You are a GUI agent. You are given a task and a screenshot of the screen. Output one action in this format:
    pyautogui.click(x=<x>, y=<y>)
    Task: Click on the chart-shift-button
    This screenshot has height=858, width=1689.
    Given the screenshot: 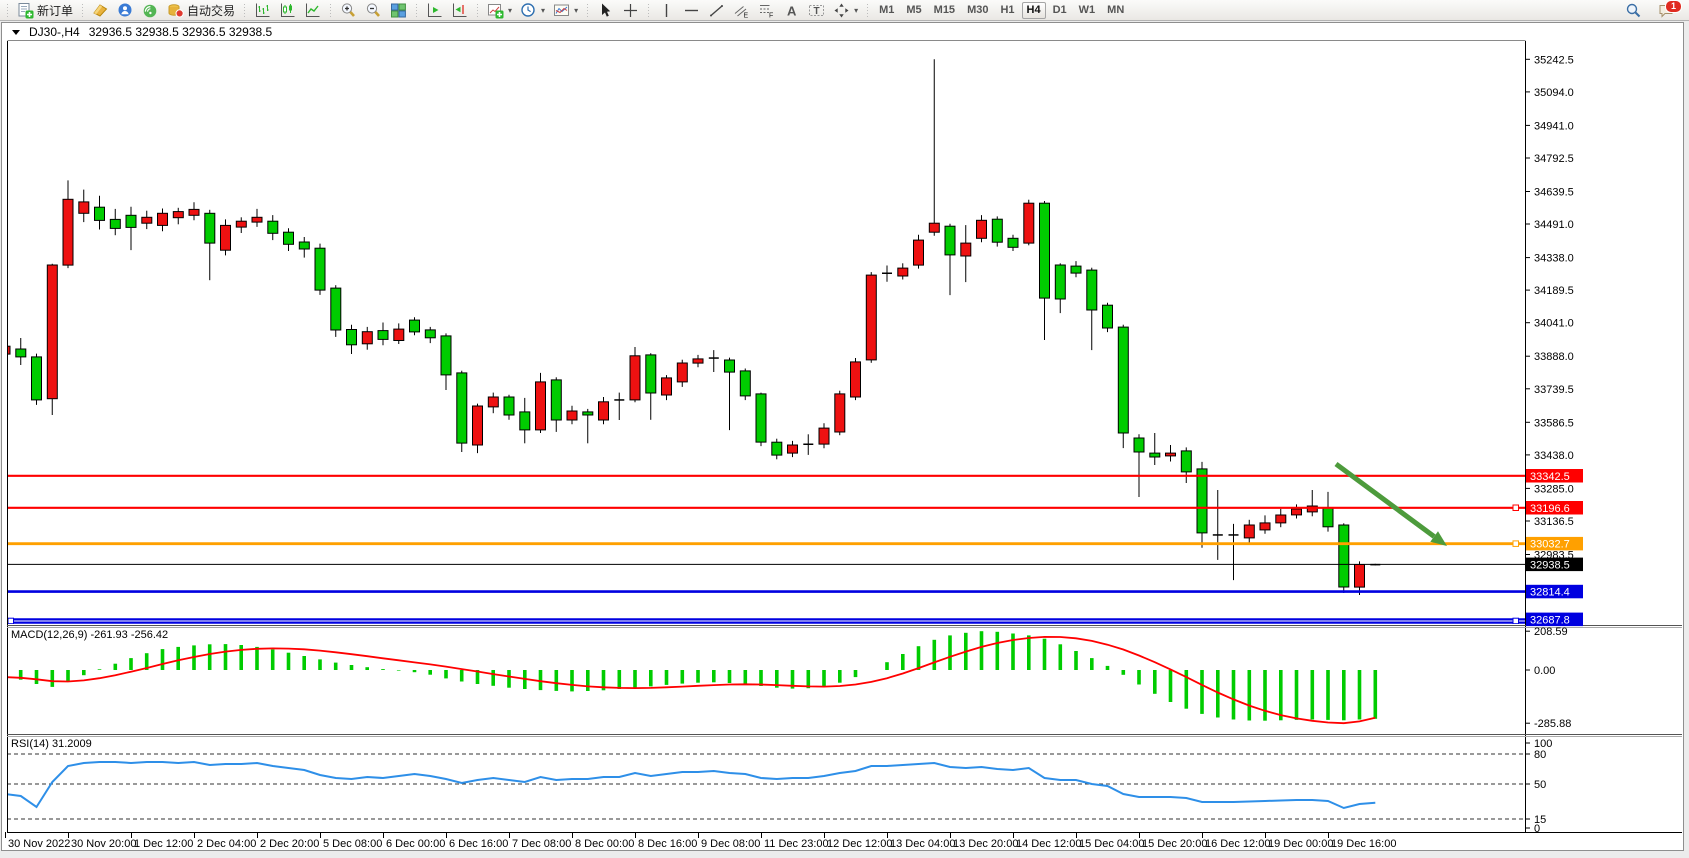 What is the action you would take?
    pyautogui.click(x=459, y=10)
    